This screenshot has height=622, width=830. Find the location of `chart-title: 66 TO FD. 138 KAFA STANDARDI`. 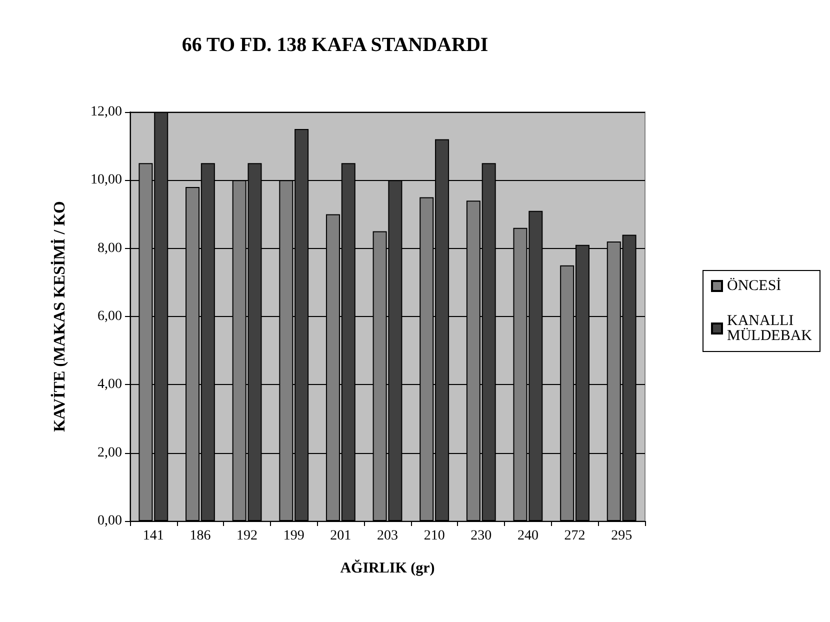

chart-title: 66 TO FD. 138 KAFA STANDARDI is located at coordinates (335, 45).